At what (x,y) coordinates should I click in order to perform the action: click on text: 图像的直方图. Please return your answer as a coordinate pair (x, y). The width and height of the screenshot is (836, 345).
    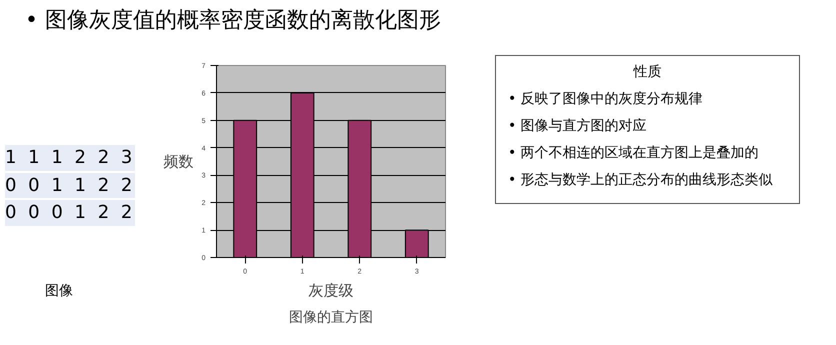
    Looking at the image, I should click on (331, 318).